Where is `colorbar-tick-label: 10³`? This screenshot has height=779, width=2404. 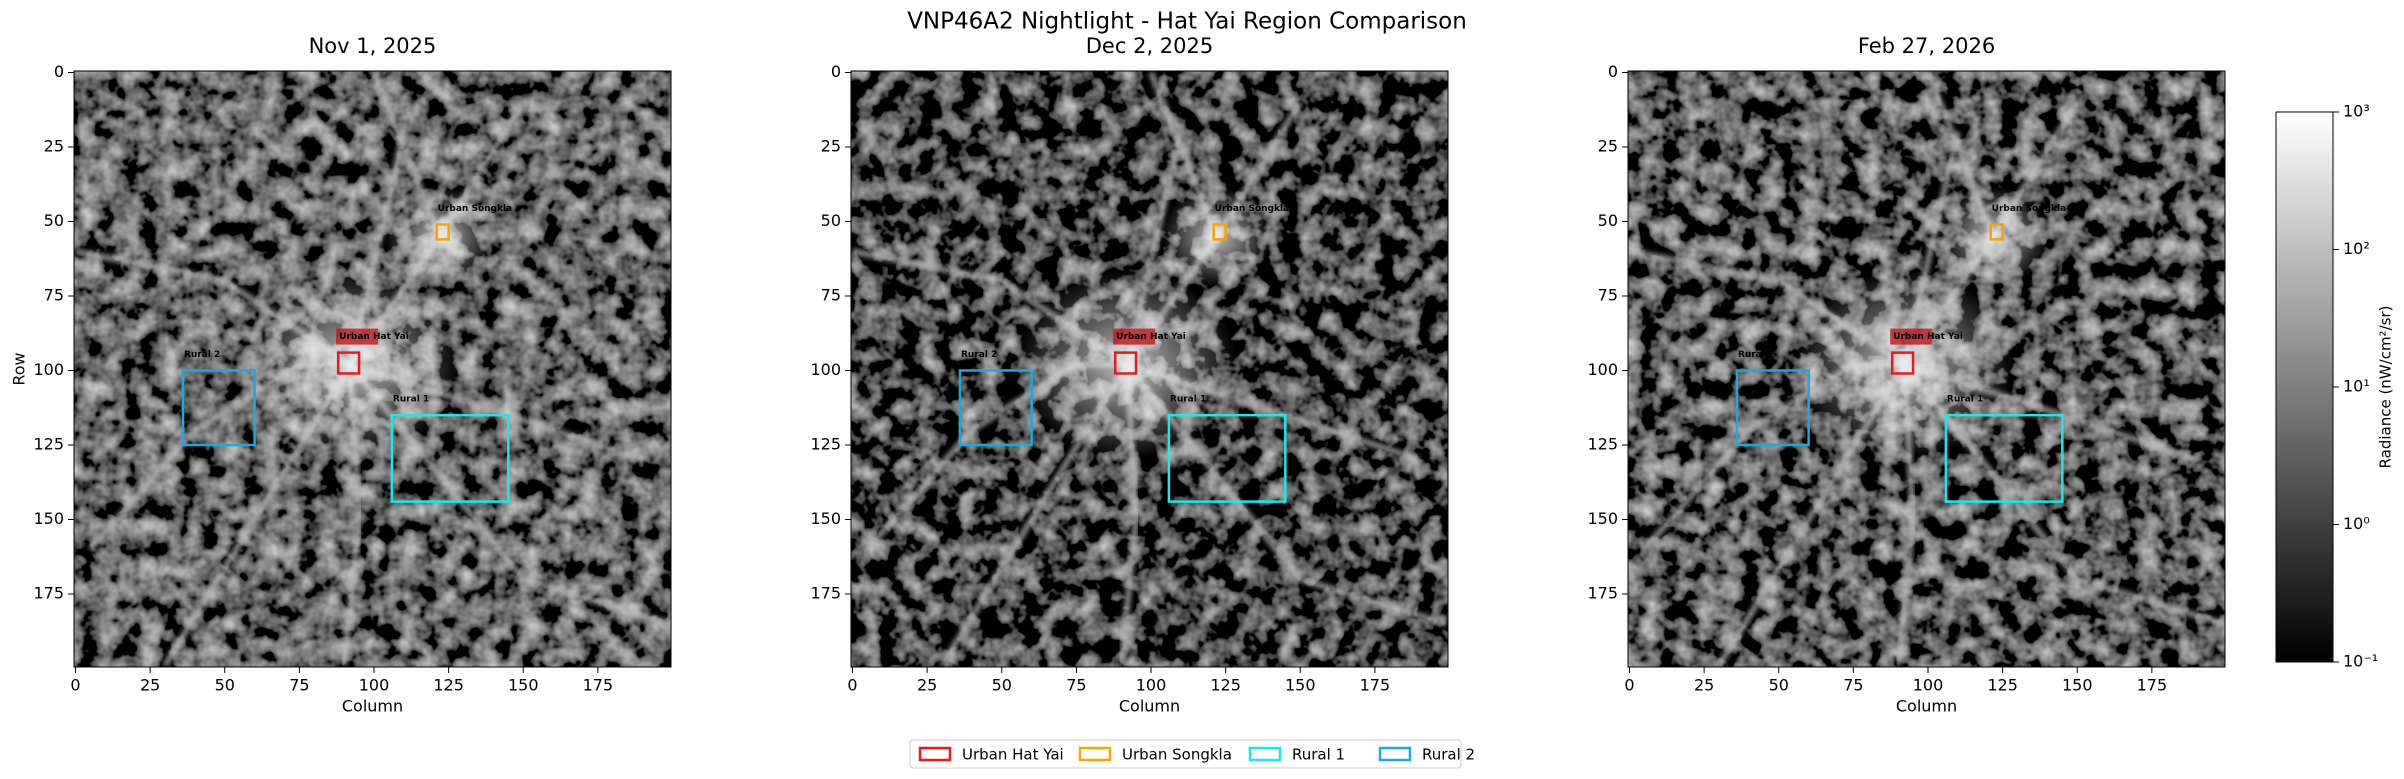 colorbar-tick-label: 10³ is located at coordinates (2356, 111).